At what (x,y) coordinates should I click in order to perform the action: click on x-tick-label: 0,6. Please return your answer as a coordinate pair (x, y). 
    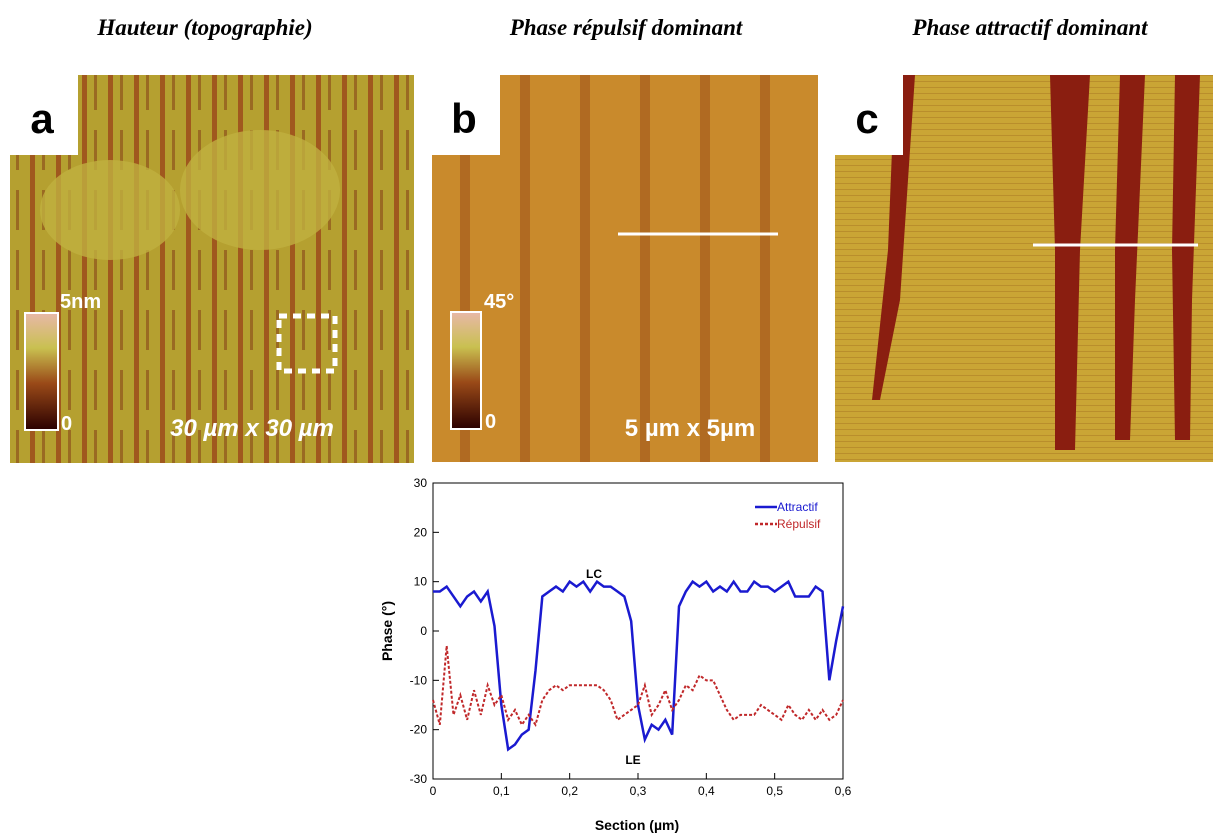
    Looking at the image, I should click on (843, 791).